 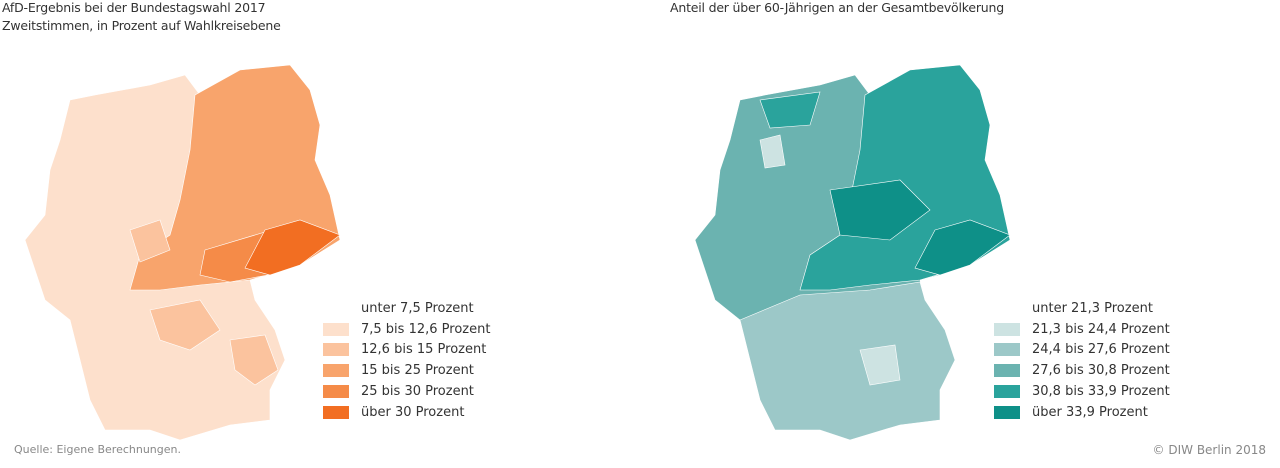 I want to click on legend-item: über 33,9 Prozent, so click(x=1082, y=412).